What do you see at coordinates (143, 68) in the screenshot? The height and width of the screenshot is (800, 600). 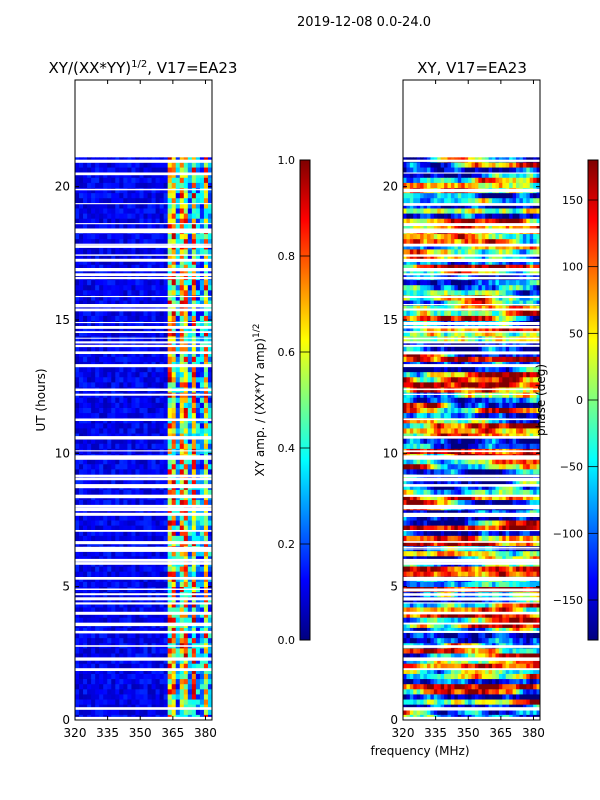 I see `amplitude-title: XY/(XX*YY)1/2, V17=EA23` at bounding box center [143, 68].